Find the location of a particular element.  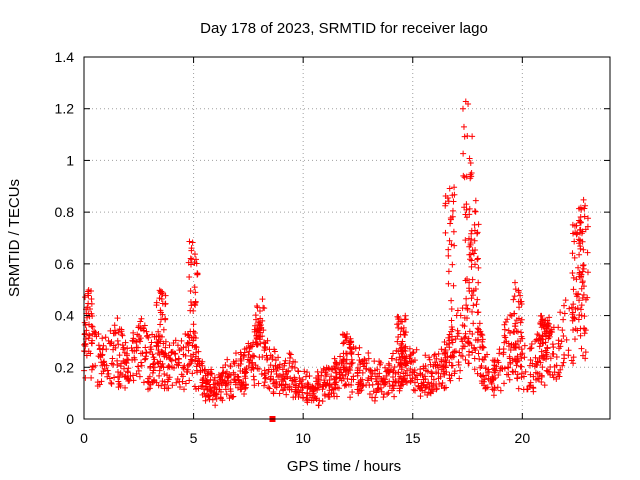

y-tick-label: 1.2 is located at coordinates (65, 109).